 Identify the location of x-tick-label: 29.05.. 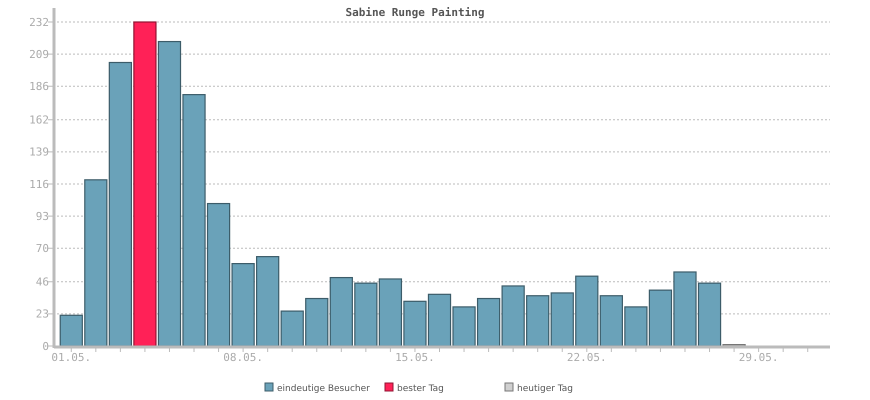
(758, 357).